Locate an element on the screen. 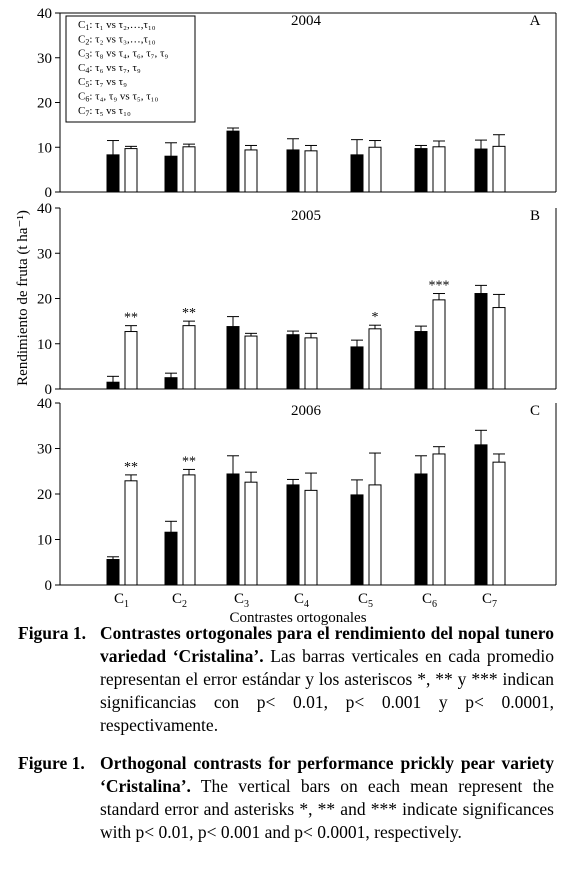 This screenshot has height=883, width=562. caption-en-figure-number: Figure 1. is located at coordinates (51, 763).